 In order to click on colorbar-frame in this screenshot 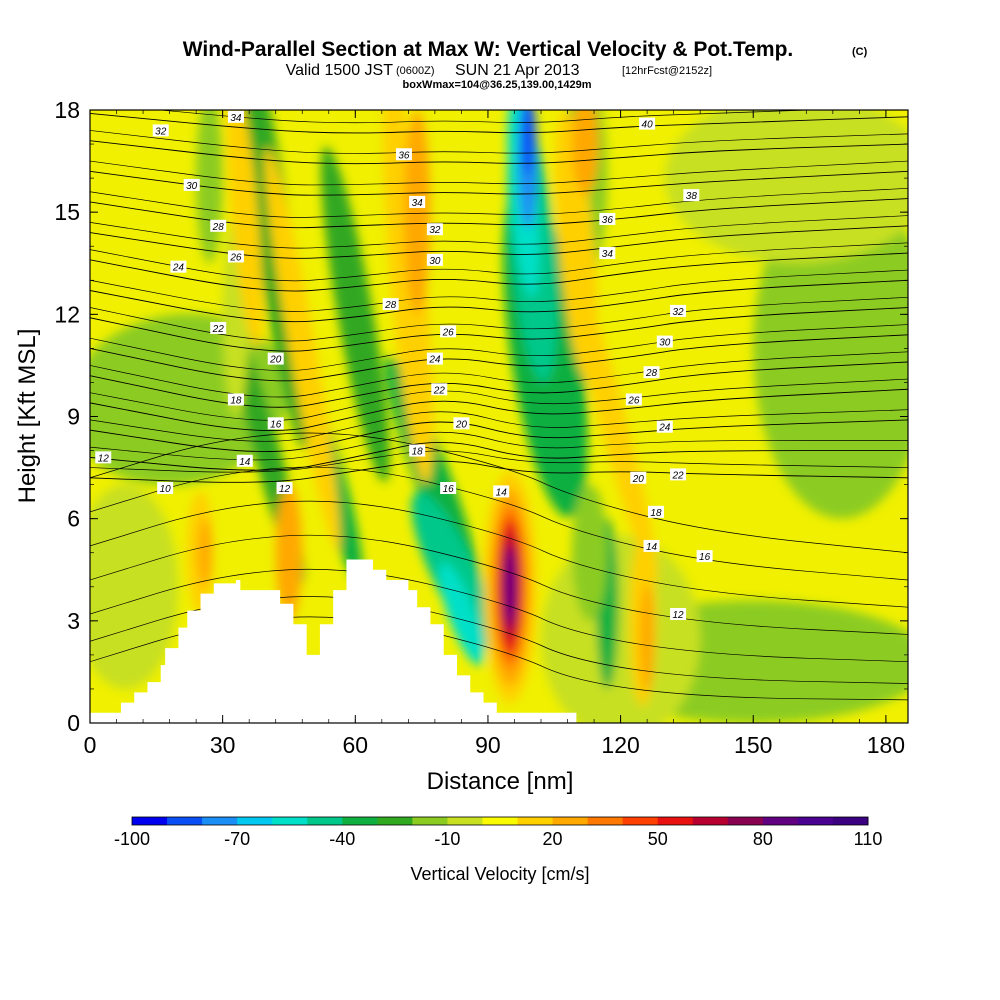, I will do `click(500, 821)`.